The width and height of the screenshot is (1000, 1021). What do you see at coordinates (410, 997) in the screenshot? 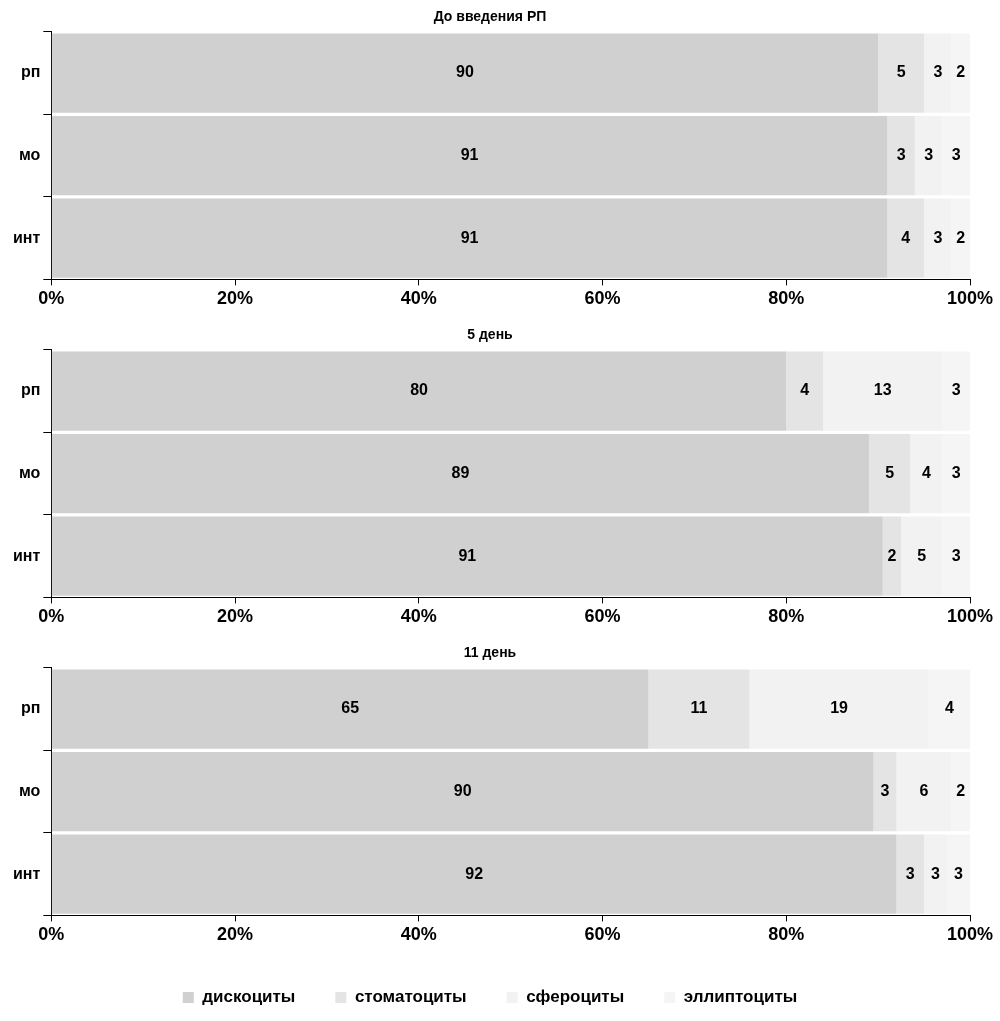
I see `legend-label: стоматоциты` at bounding box center [410, 997].